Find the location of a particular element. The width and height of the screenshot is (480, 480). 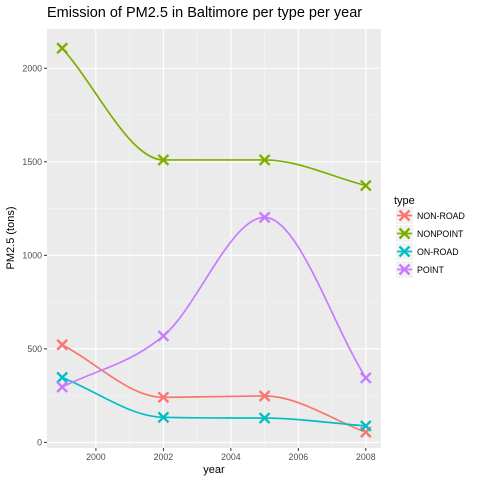

series-line-on-road is located at coordinates (213, 401).